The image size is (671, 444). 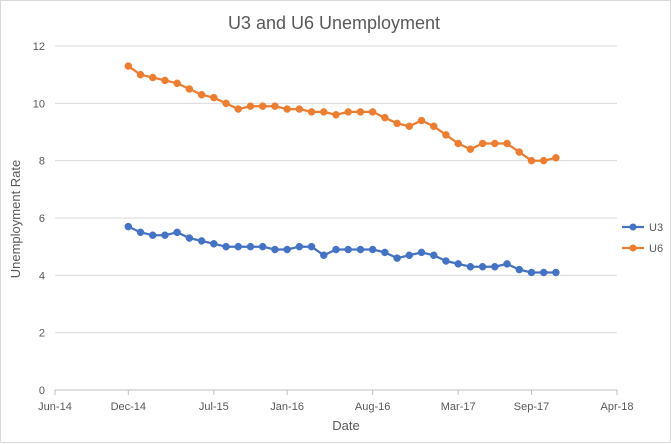 I want to click on chart-title: U3 and U6 Unemployment, so click(x=334, y=23).